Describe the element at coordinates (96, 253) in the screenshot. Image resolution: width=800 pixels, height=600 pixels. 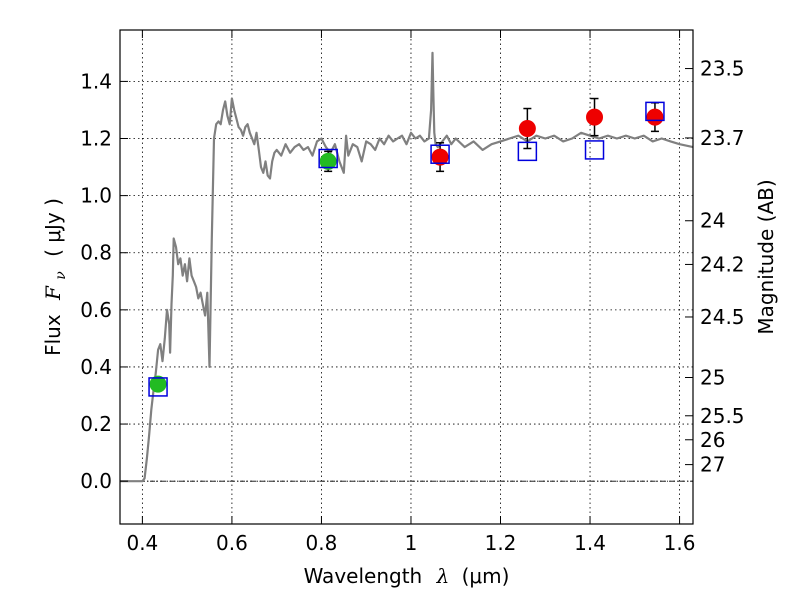
I see `y-tick-label: 0.8` at that location.